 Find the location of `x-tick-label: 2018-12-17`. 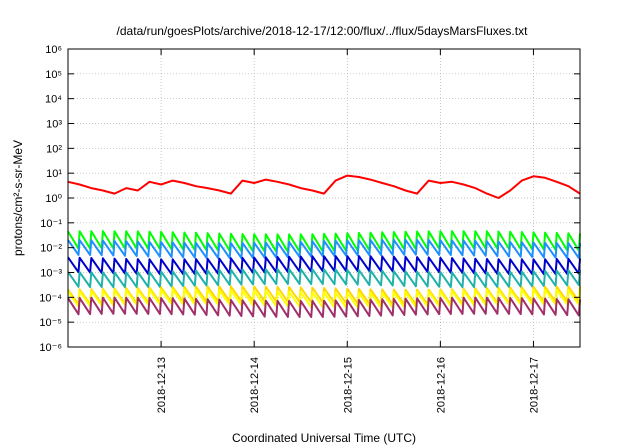

x-tick-label: 2018-12-17 is located at coordinates (534, 385).